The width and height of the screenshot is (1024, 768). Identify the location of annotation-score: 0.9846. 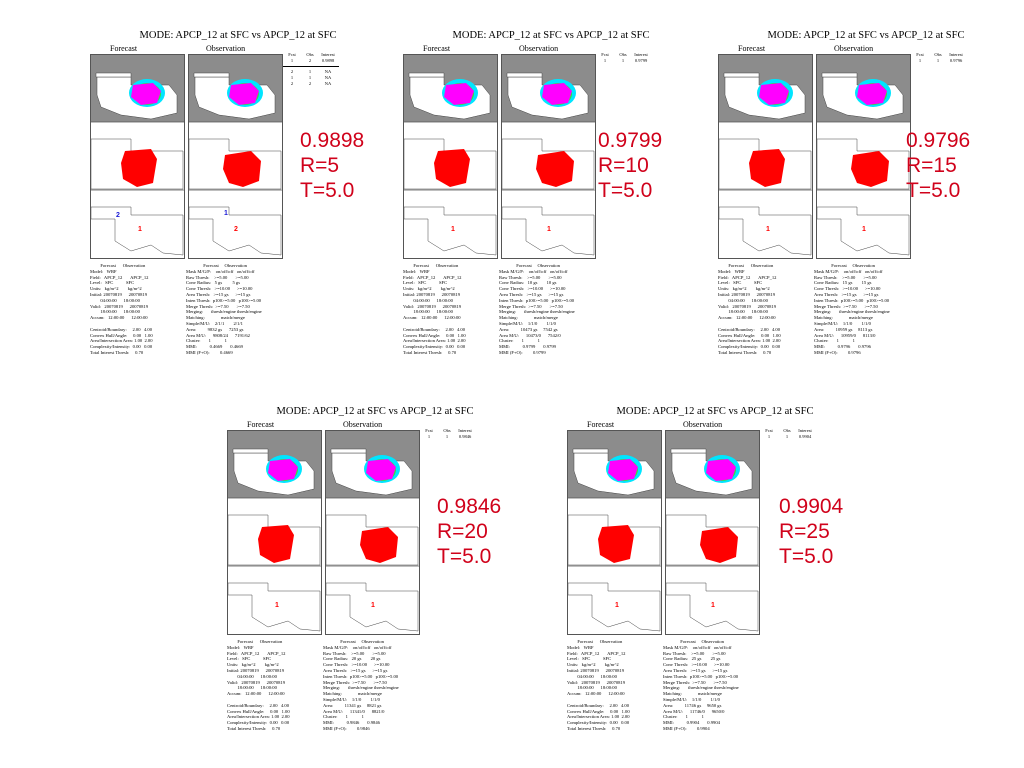
(469, 506).